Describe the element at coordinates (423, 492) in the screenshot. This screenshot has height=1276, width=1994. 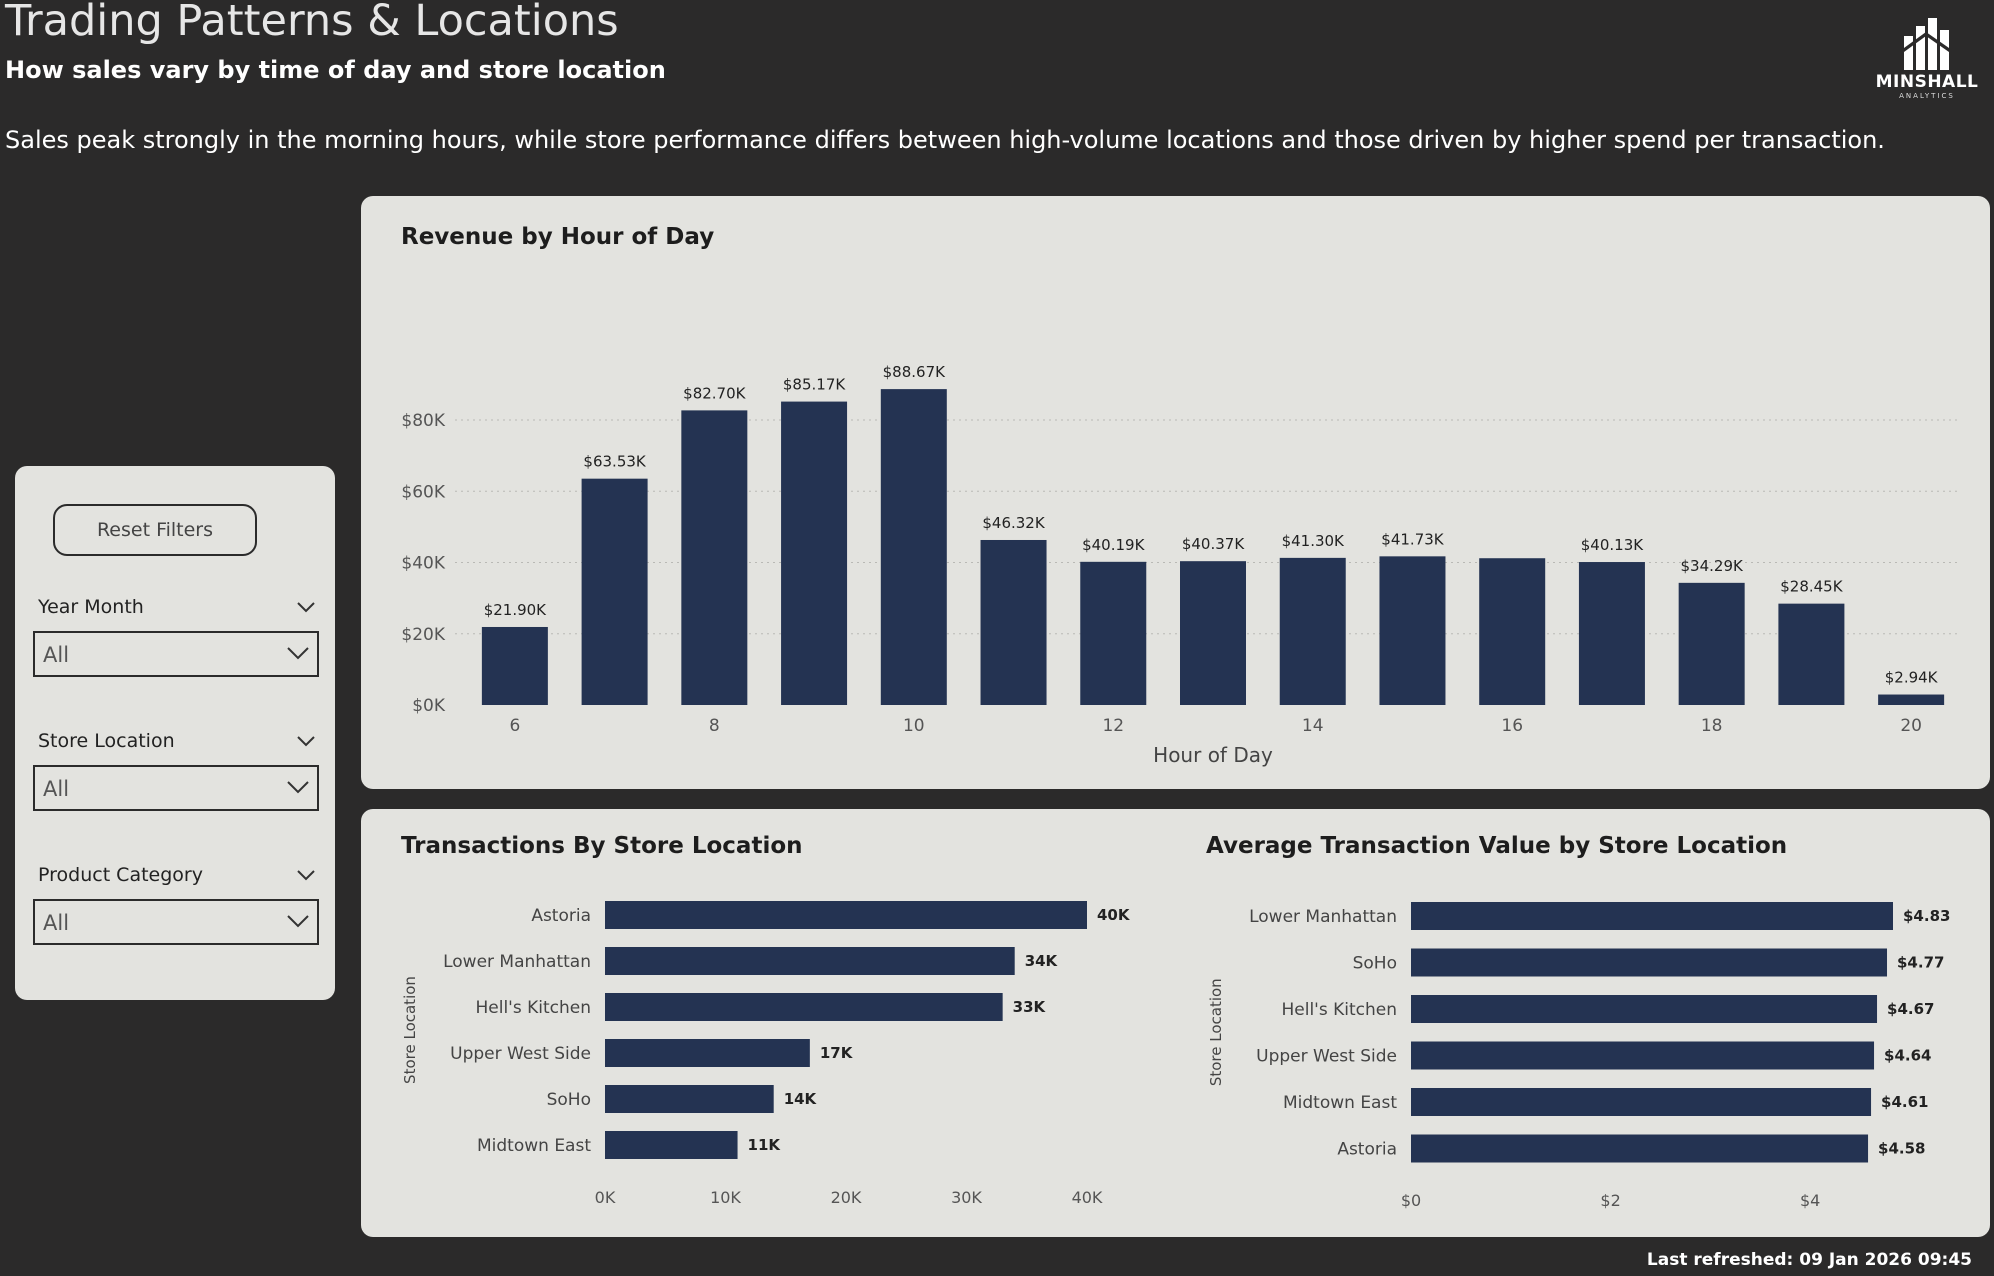
I see `y-tick-label: $60K` at that location.